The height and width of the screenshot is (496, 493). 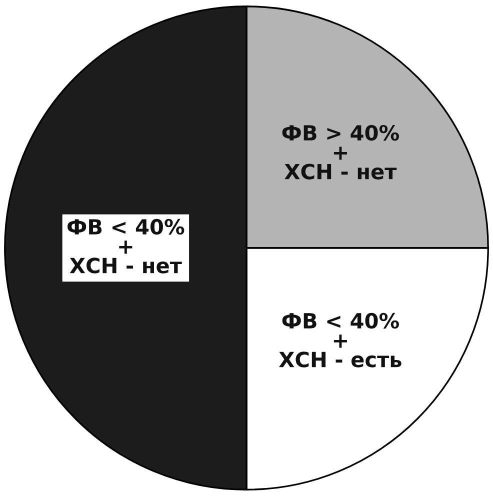 What do you see at coordinates (340, 152) in the screenshot?
I see `slice-label: ФВ > 40% + ХСН - нет` at bounding box center [340, 152].